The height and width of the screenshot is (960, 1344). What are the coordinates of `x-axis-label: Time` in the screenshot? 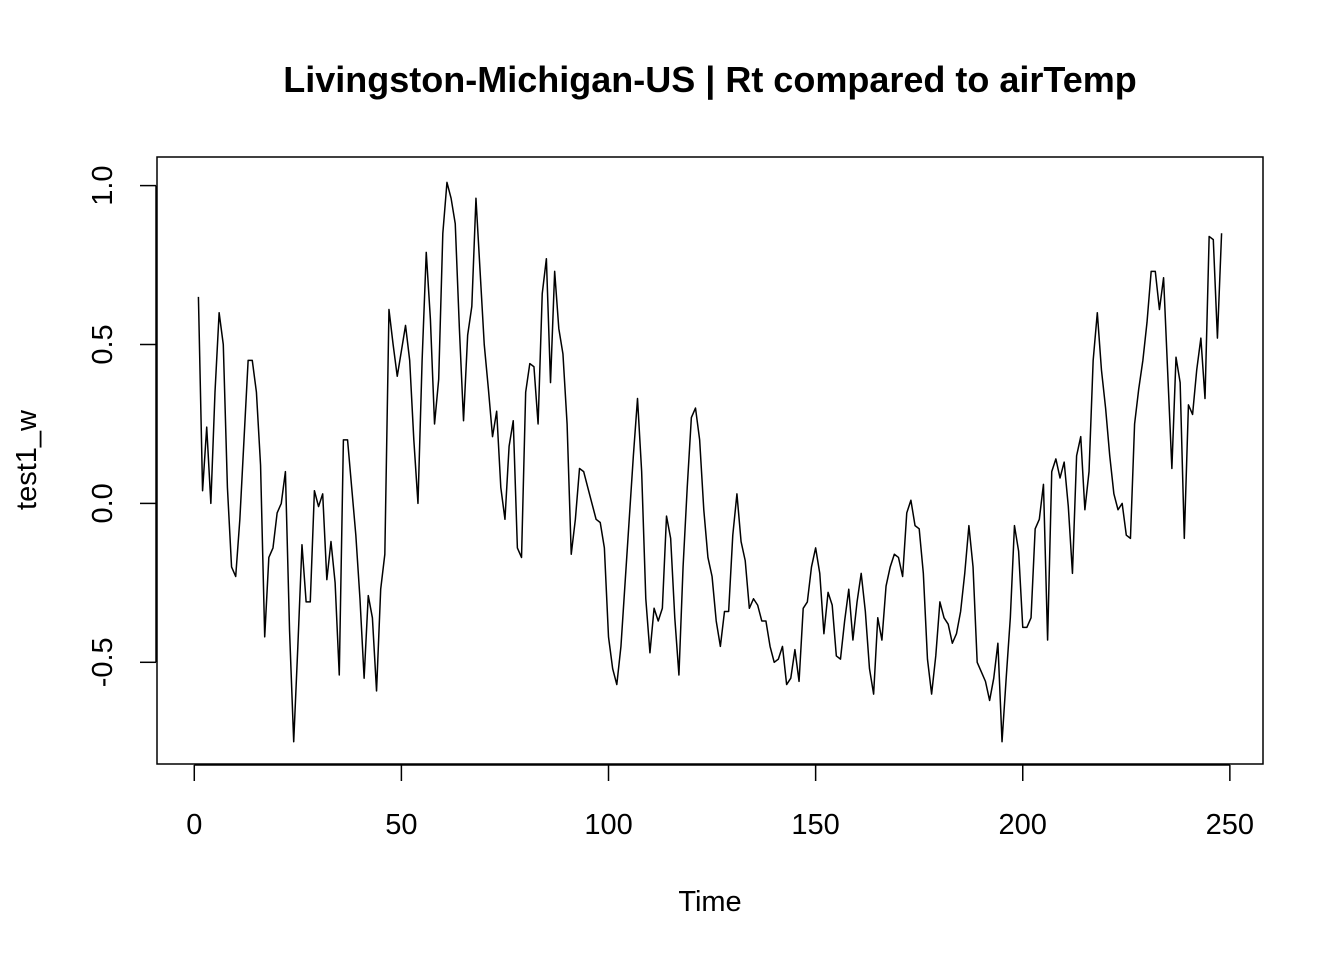 It's located at (709, 902).